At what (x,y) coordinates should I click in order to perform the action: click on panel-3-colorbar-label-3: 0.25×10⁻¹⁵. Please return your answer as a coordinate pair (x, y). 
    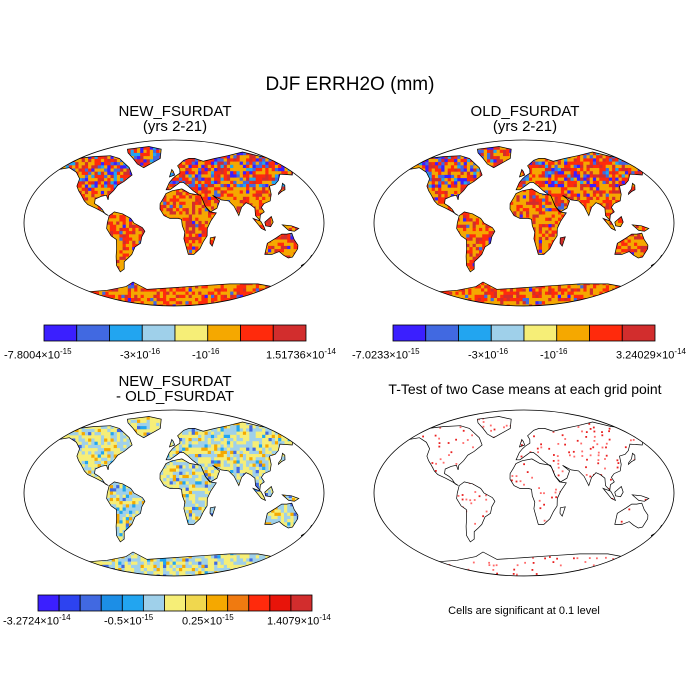
    Looking at the image, I should click on (208, 620).